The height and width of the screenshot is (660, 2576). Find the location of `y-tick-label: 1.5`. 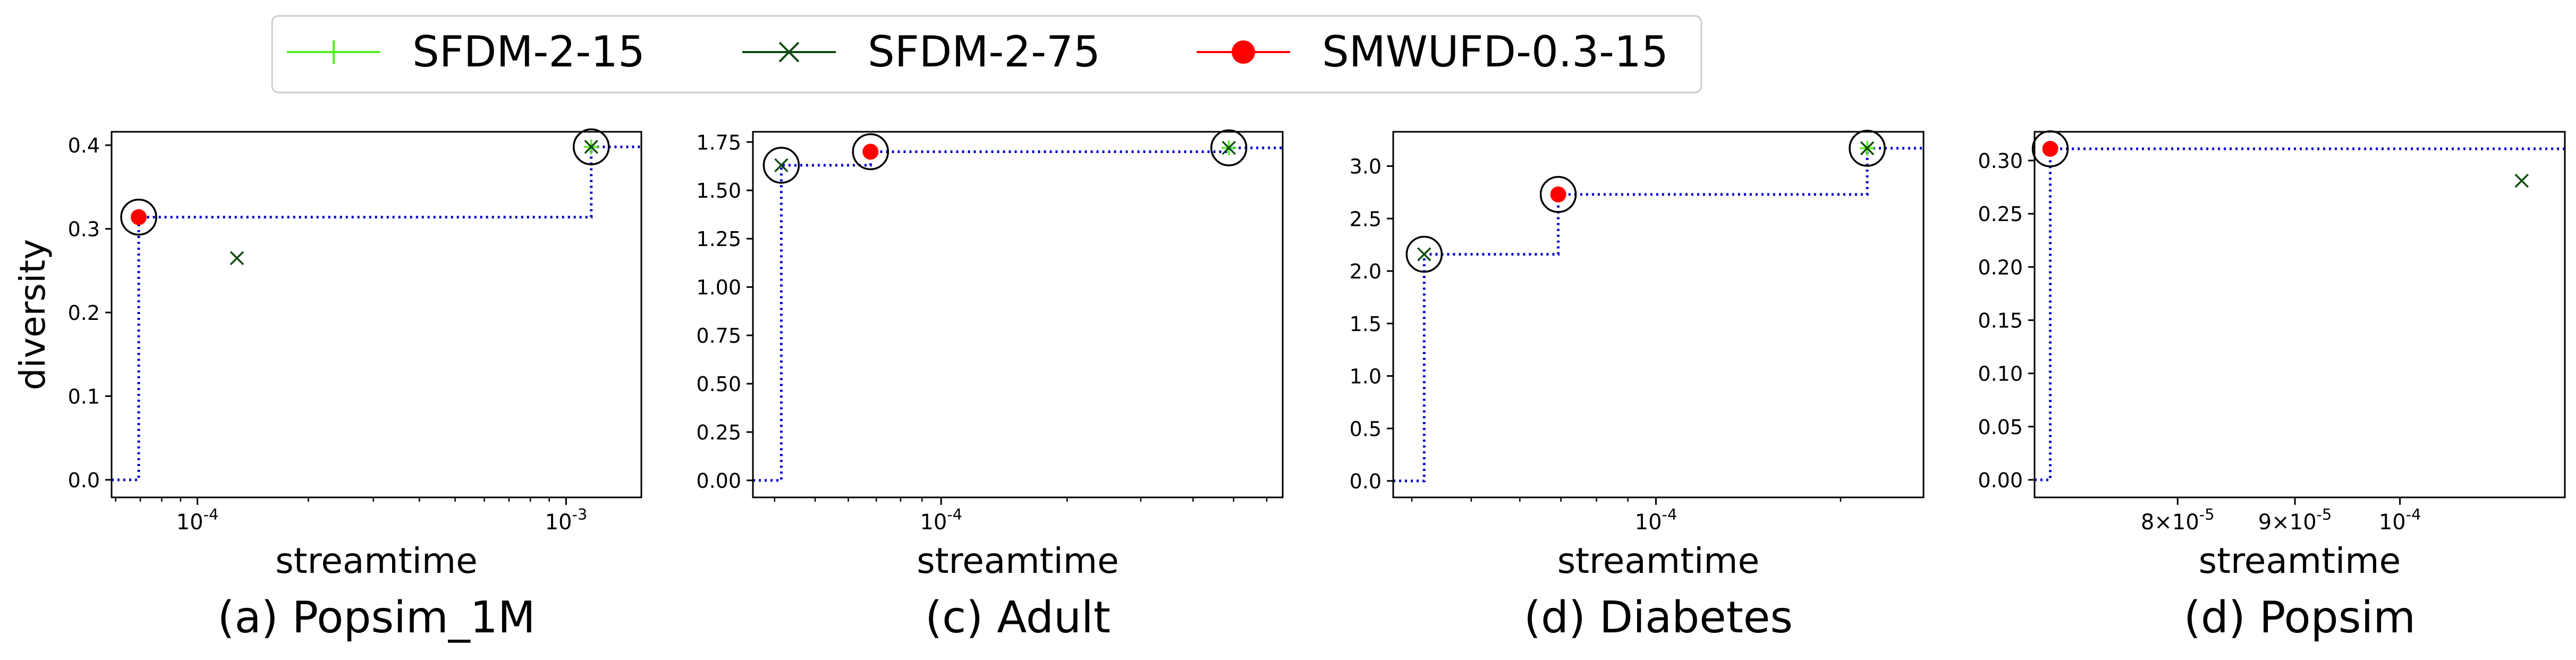

y-tick-label: 1.5 is located at coordinates (1366, 324).